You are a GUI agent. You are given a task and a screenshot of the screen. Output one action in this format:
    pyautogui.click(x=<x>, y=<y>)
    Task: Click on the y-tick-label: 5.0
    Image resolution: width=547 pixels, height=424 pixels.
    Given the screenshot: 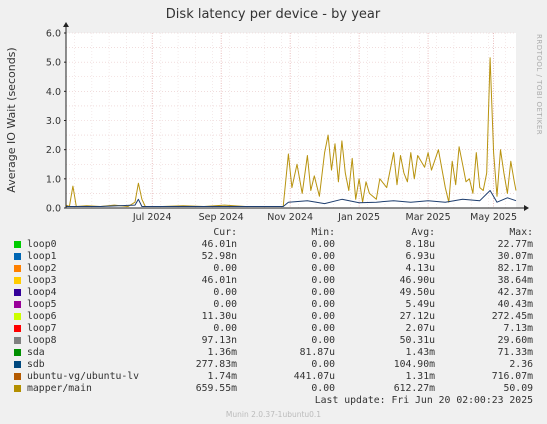 What is the action you would take?
    pyautogui.click(x=53, y=63)
    